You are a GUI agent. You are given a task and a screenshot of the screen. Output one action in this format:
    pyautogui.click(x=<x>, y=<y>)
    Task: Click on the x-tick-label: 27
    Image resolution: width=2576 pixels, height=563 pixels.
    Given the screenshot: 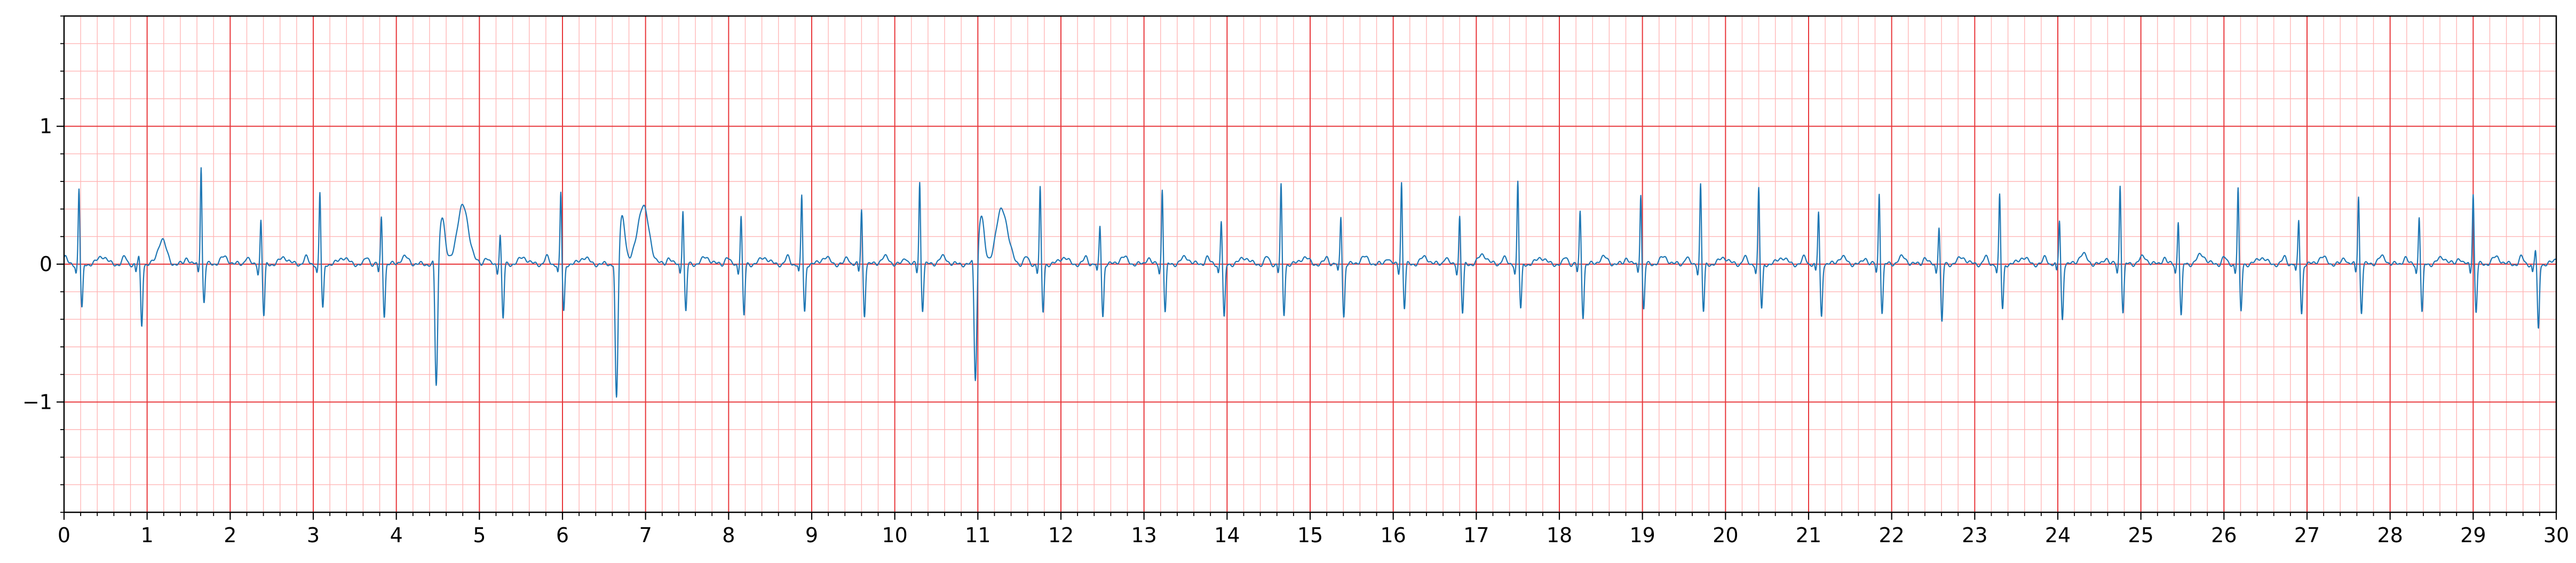 What is the action you would take?
    pyautogui.click(x=2307, y=535)
    